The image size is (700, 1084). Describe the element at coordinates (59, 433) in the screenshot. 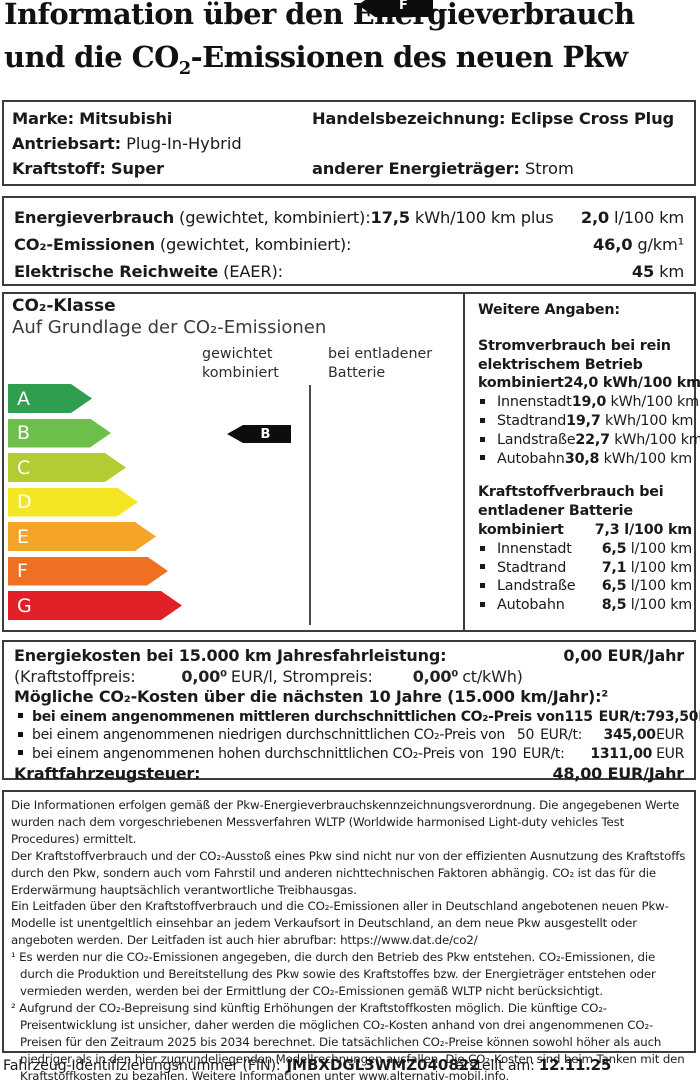

I see `co2-class-arrow-b: B` at that location.